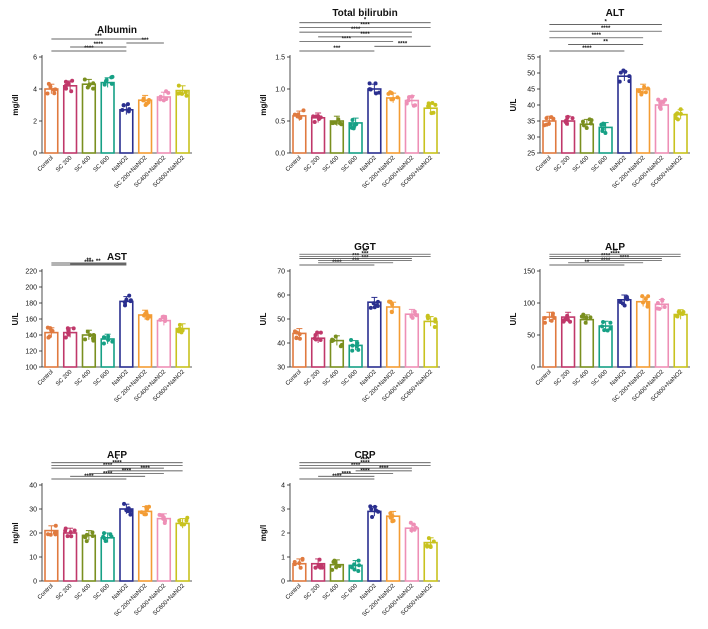 Image resolution: width=708 pixels, height=629 pixels. I want to click on x-tick-label: SC 200+NaNO2, so click(629, 386).